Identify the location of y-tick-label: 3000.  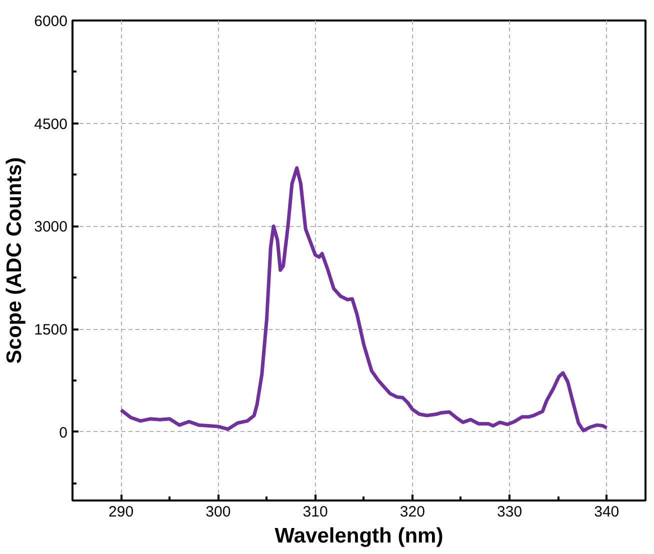
(51, 227).